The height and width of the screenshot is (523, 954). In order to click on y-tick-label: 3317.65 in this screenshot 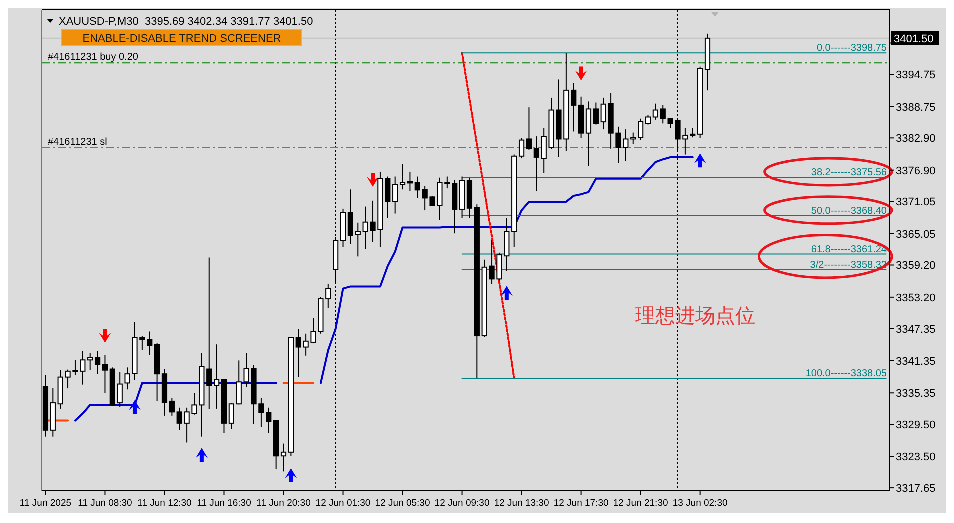, I will do `click(916, 489)`.